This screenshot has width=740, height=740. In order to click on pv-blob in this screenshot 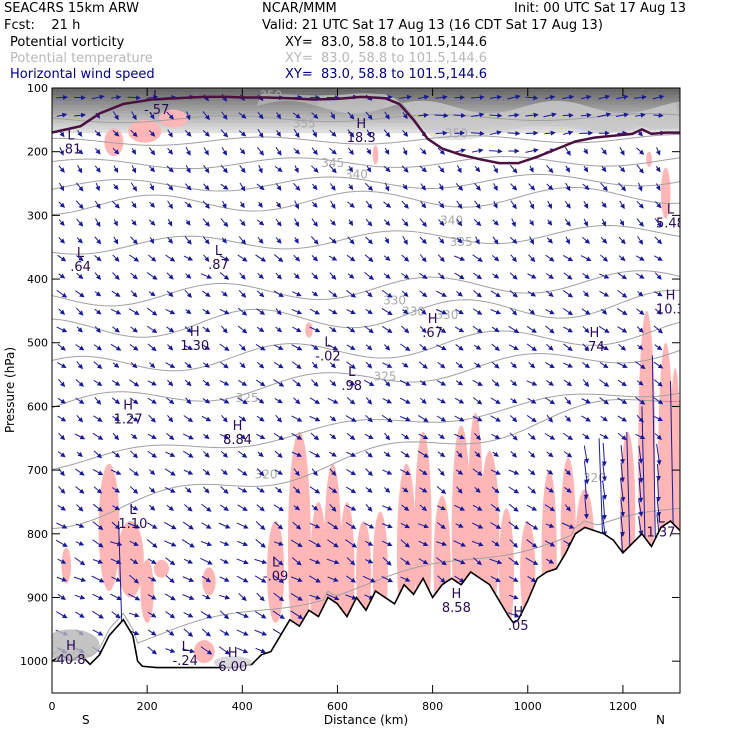, I will do `click(375, 155)`.